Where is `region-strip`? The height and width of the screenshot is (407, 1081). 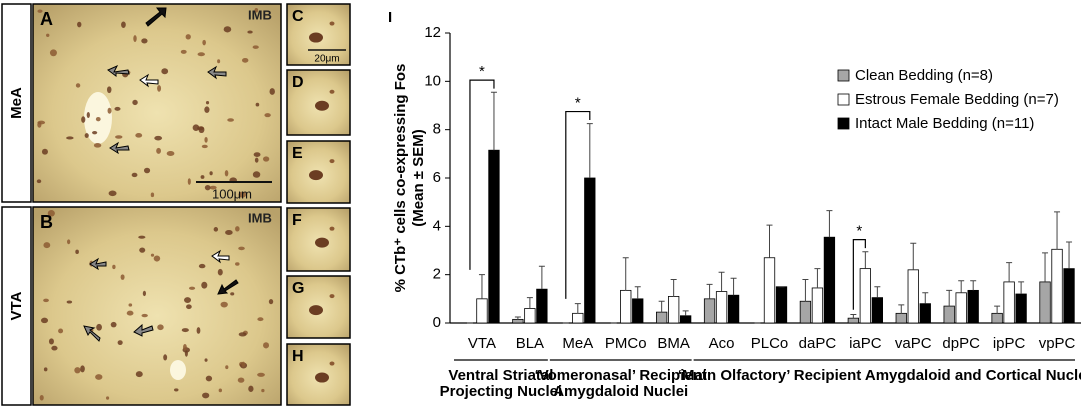 region-strip is located at coordinates (16, 103).